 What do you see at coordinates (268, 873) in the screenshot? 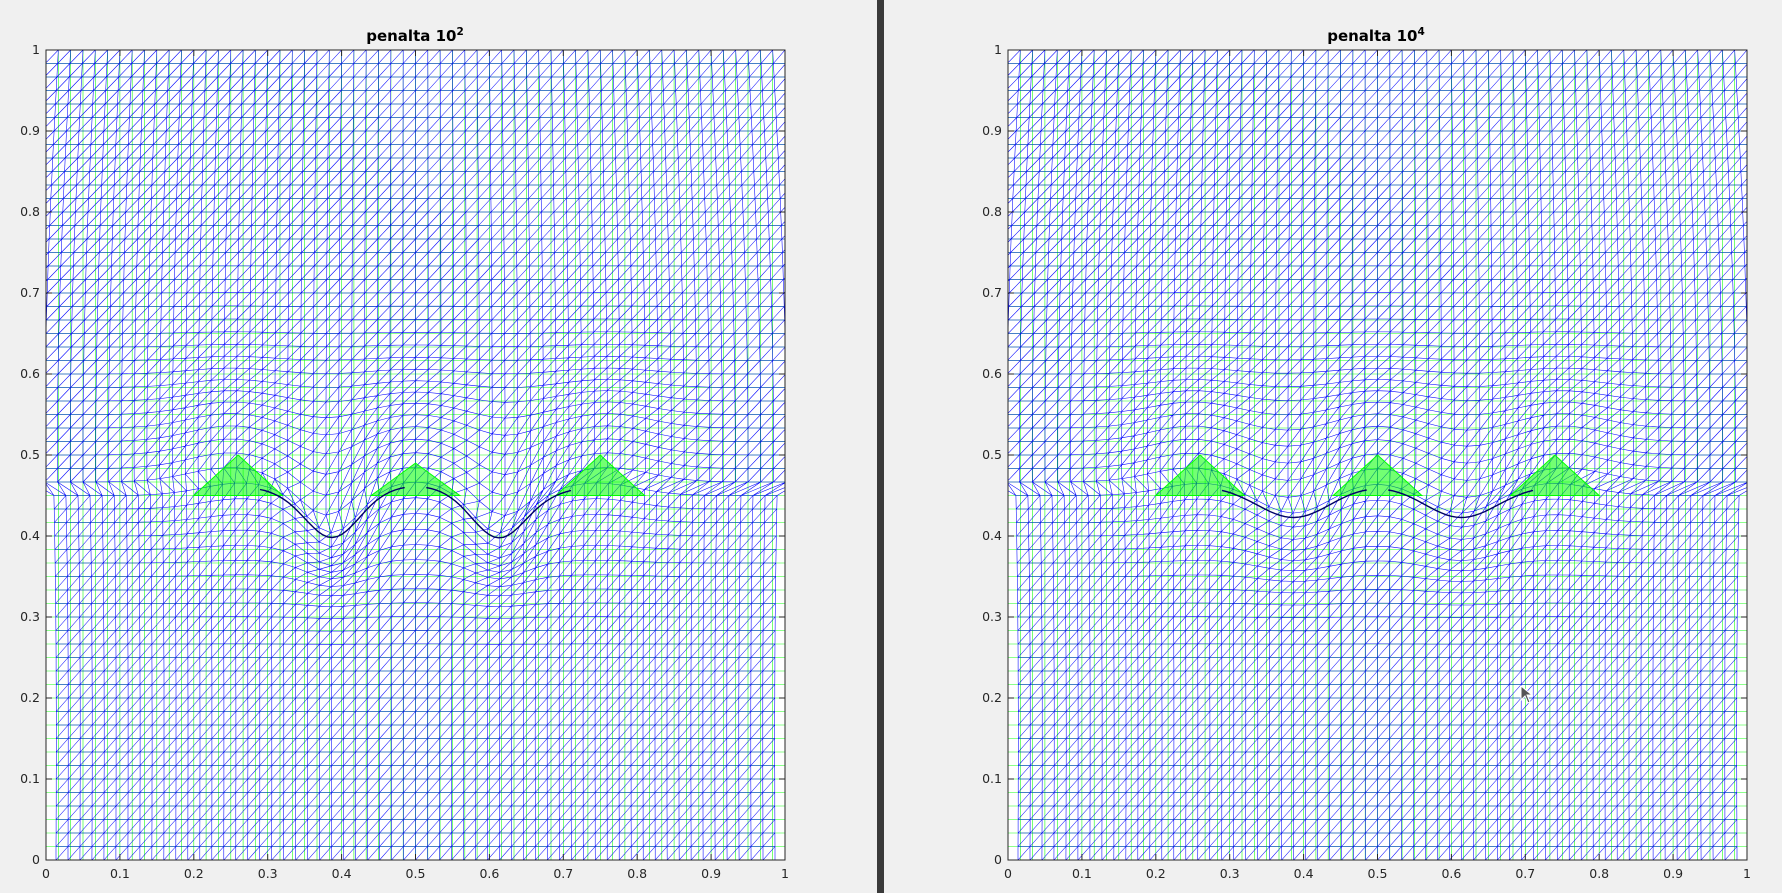
I see `x-tick-label-0-3: 0.3` at bounding box center [268, 873].